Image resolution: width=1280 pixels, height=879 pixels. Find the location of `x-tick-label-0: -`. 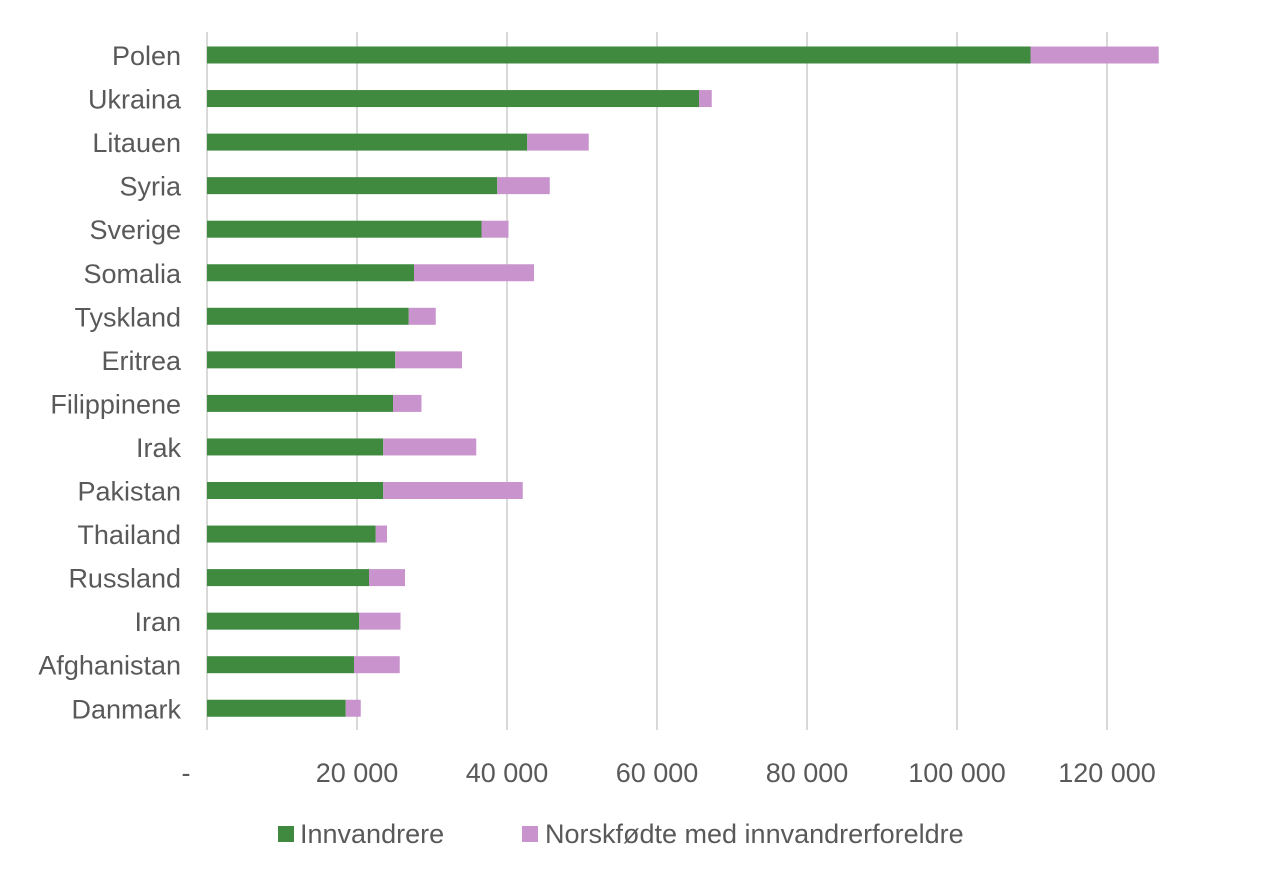

x-tick-label-0: - is located at coordinates (186, 773).